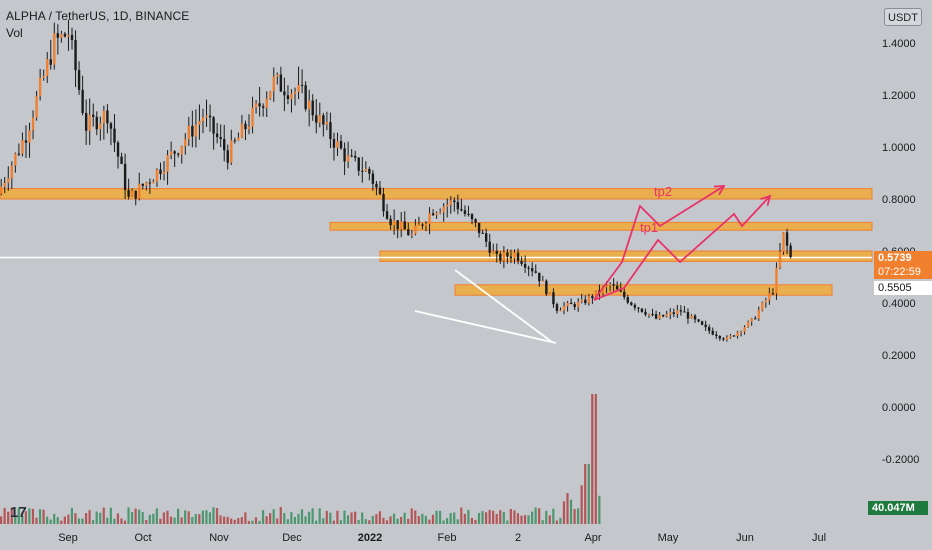 The image size is (932, 550). Describe the element at coordinates (18, 512) in the screenshot. I see `tradingview-logo-icon: 17` at that location.